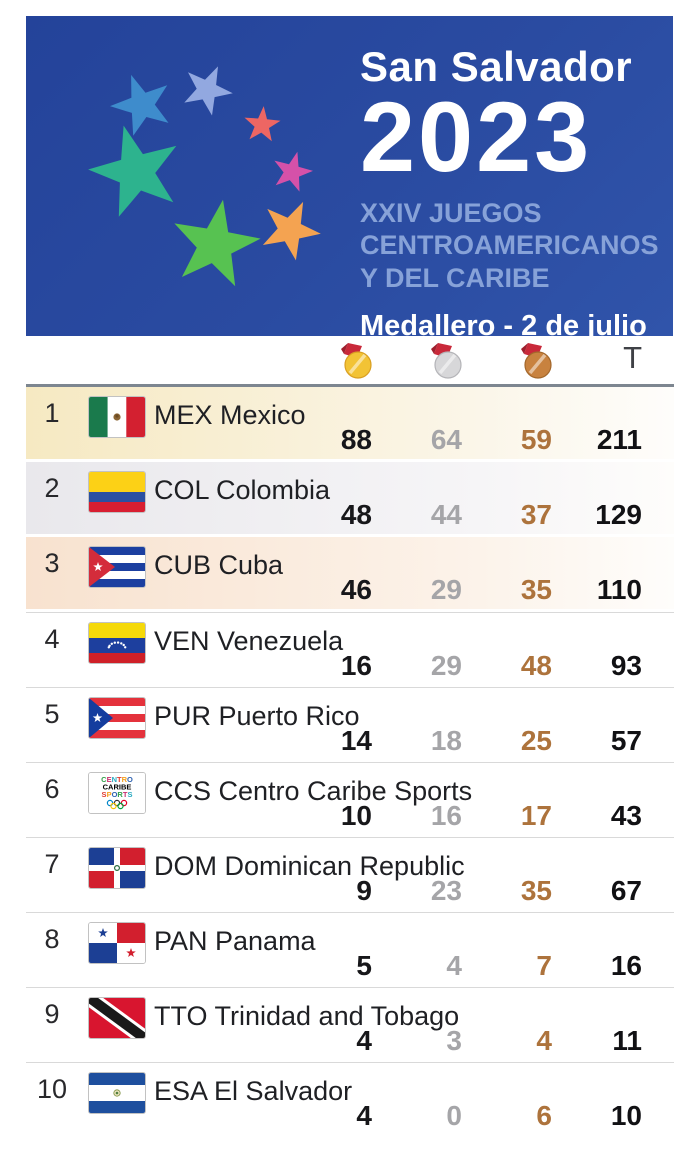 This screenshot has width=700, height=1170. Describe the element at coordinates (235, 941) in the screenshot. I see `country-name: PAN Panama` at that location.